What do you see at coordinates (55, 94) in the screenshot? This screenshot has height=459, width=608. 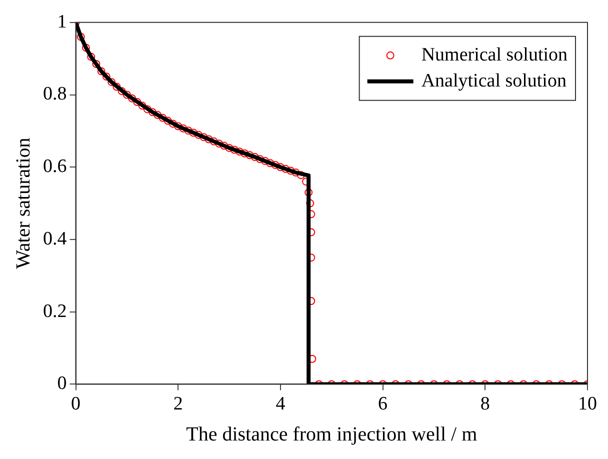 I see `y-tick-label: 0.8` at bounding box center [55, 94].